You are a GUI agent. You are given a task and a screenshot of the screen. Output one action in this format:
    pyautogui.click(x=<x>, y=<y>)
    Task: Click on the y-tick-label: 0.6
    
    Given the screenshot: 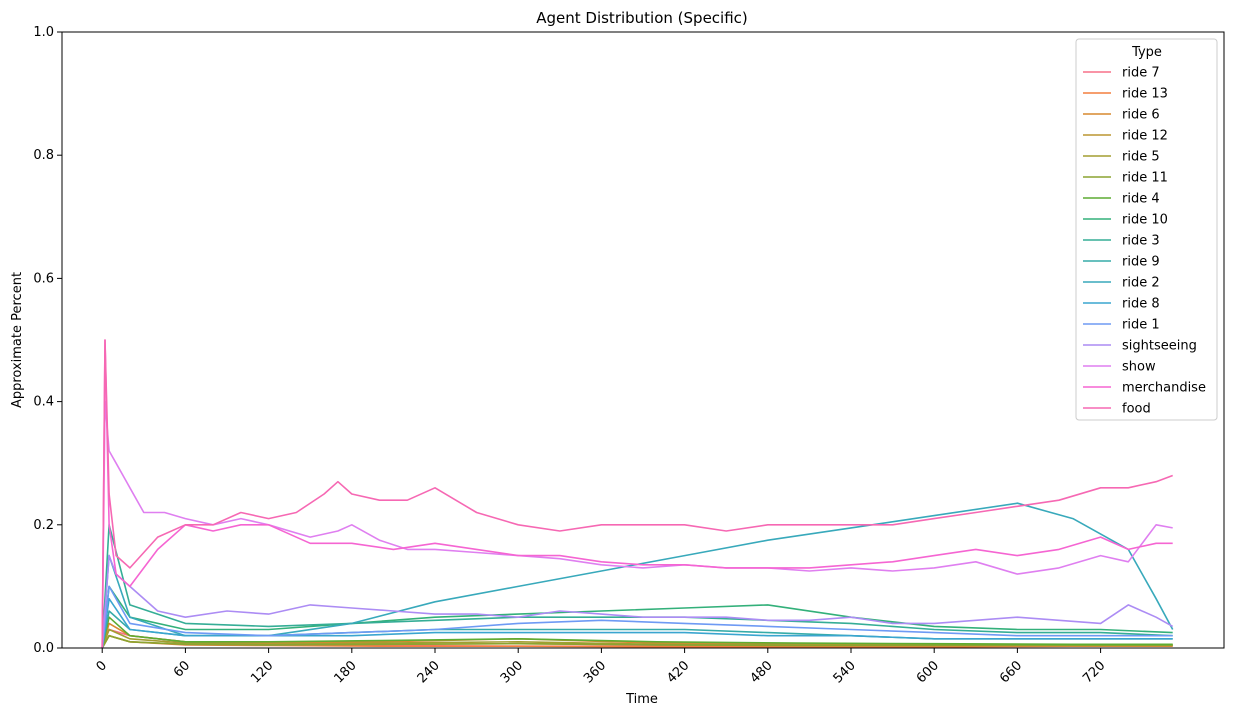 What is the action you would take?
    pyautogui.click(x=43, y=278)
    